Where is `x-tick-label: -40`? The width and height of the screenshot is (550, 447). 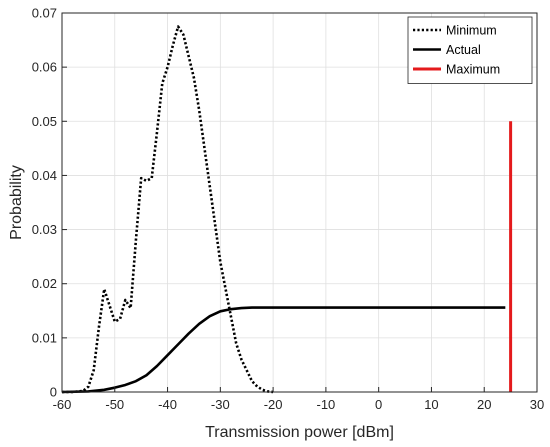
x-tick-label: -40 is located at coordinates (167, 404).